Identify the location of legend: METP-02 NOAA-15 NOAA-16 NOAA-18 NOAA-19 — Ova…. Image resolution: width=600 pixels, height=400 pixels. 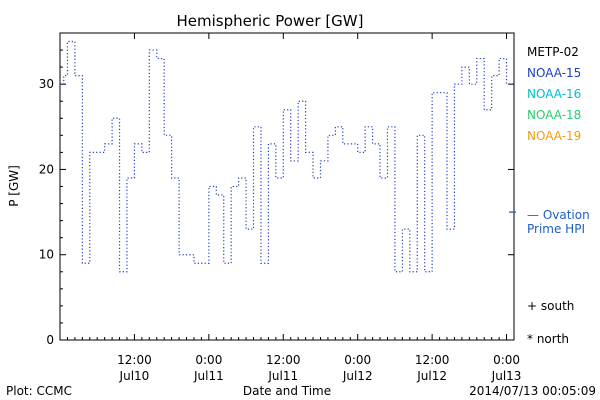
(558, 195).